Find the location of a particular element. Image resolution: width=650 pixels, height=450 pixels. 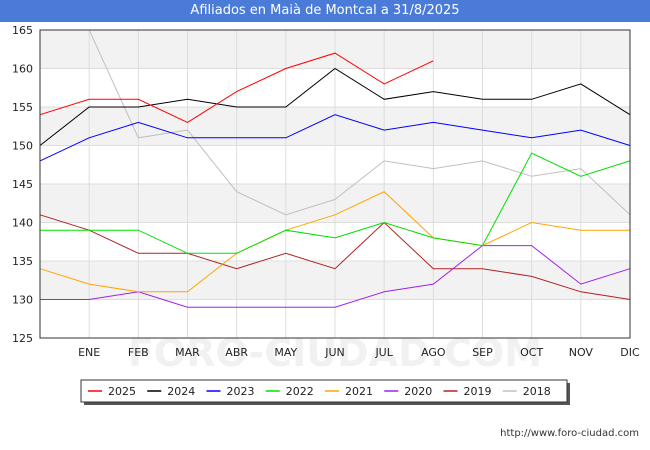

title-bar is located at coordinates (325, 11).